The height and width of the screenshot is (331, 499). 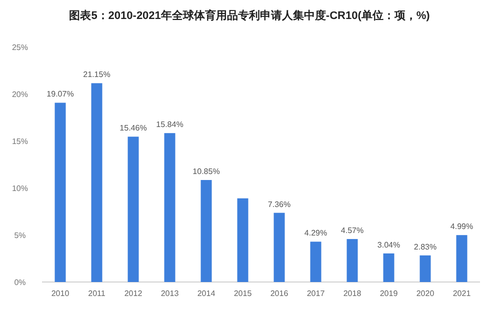 What do you see at coordinates (425, 293) in the screenshot?
I see `xtick: 2020` at bounding box center [425, 293].